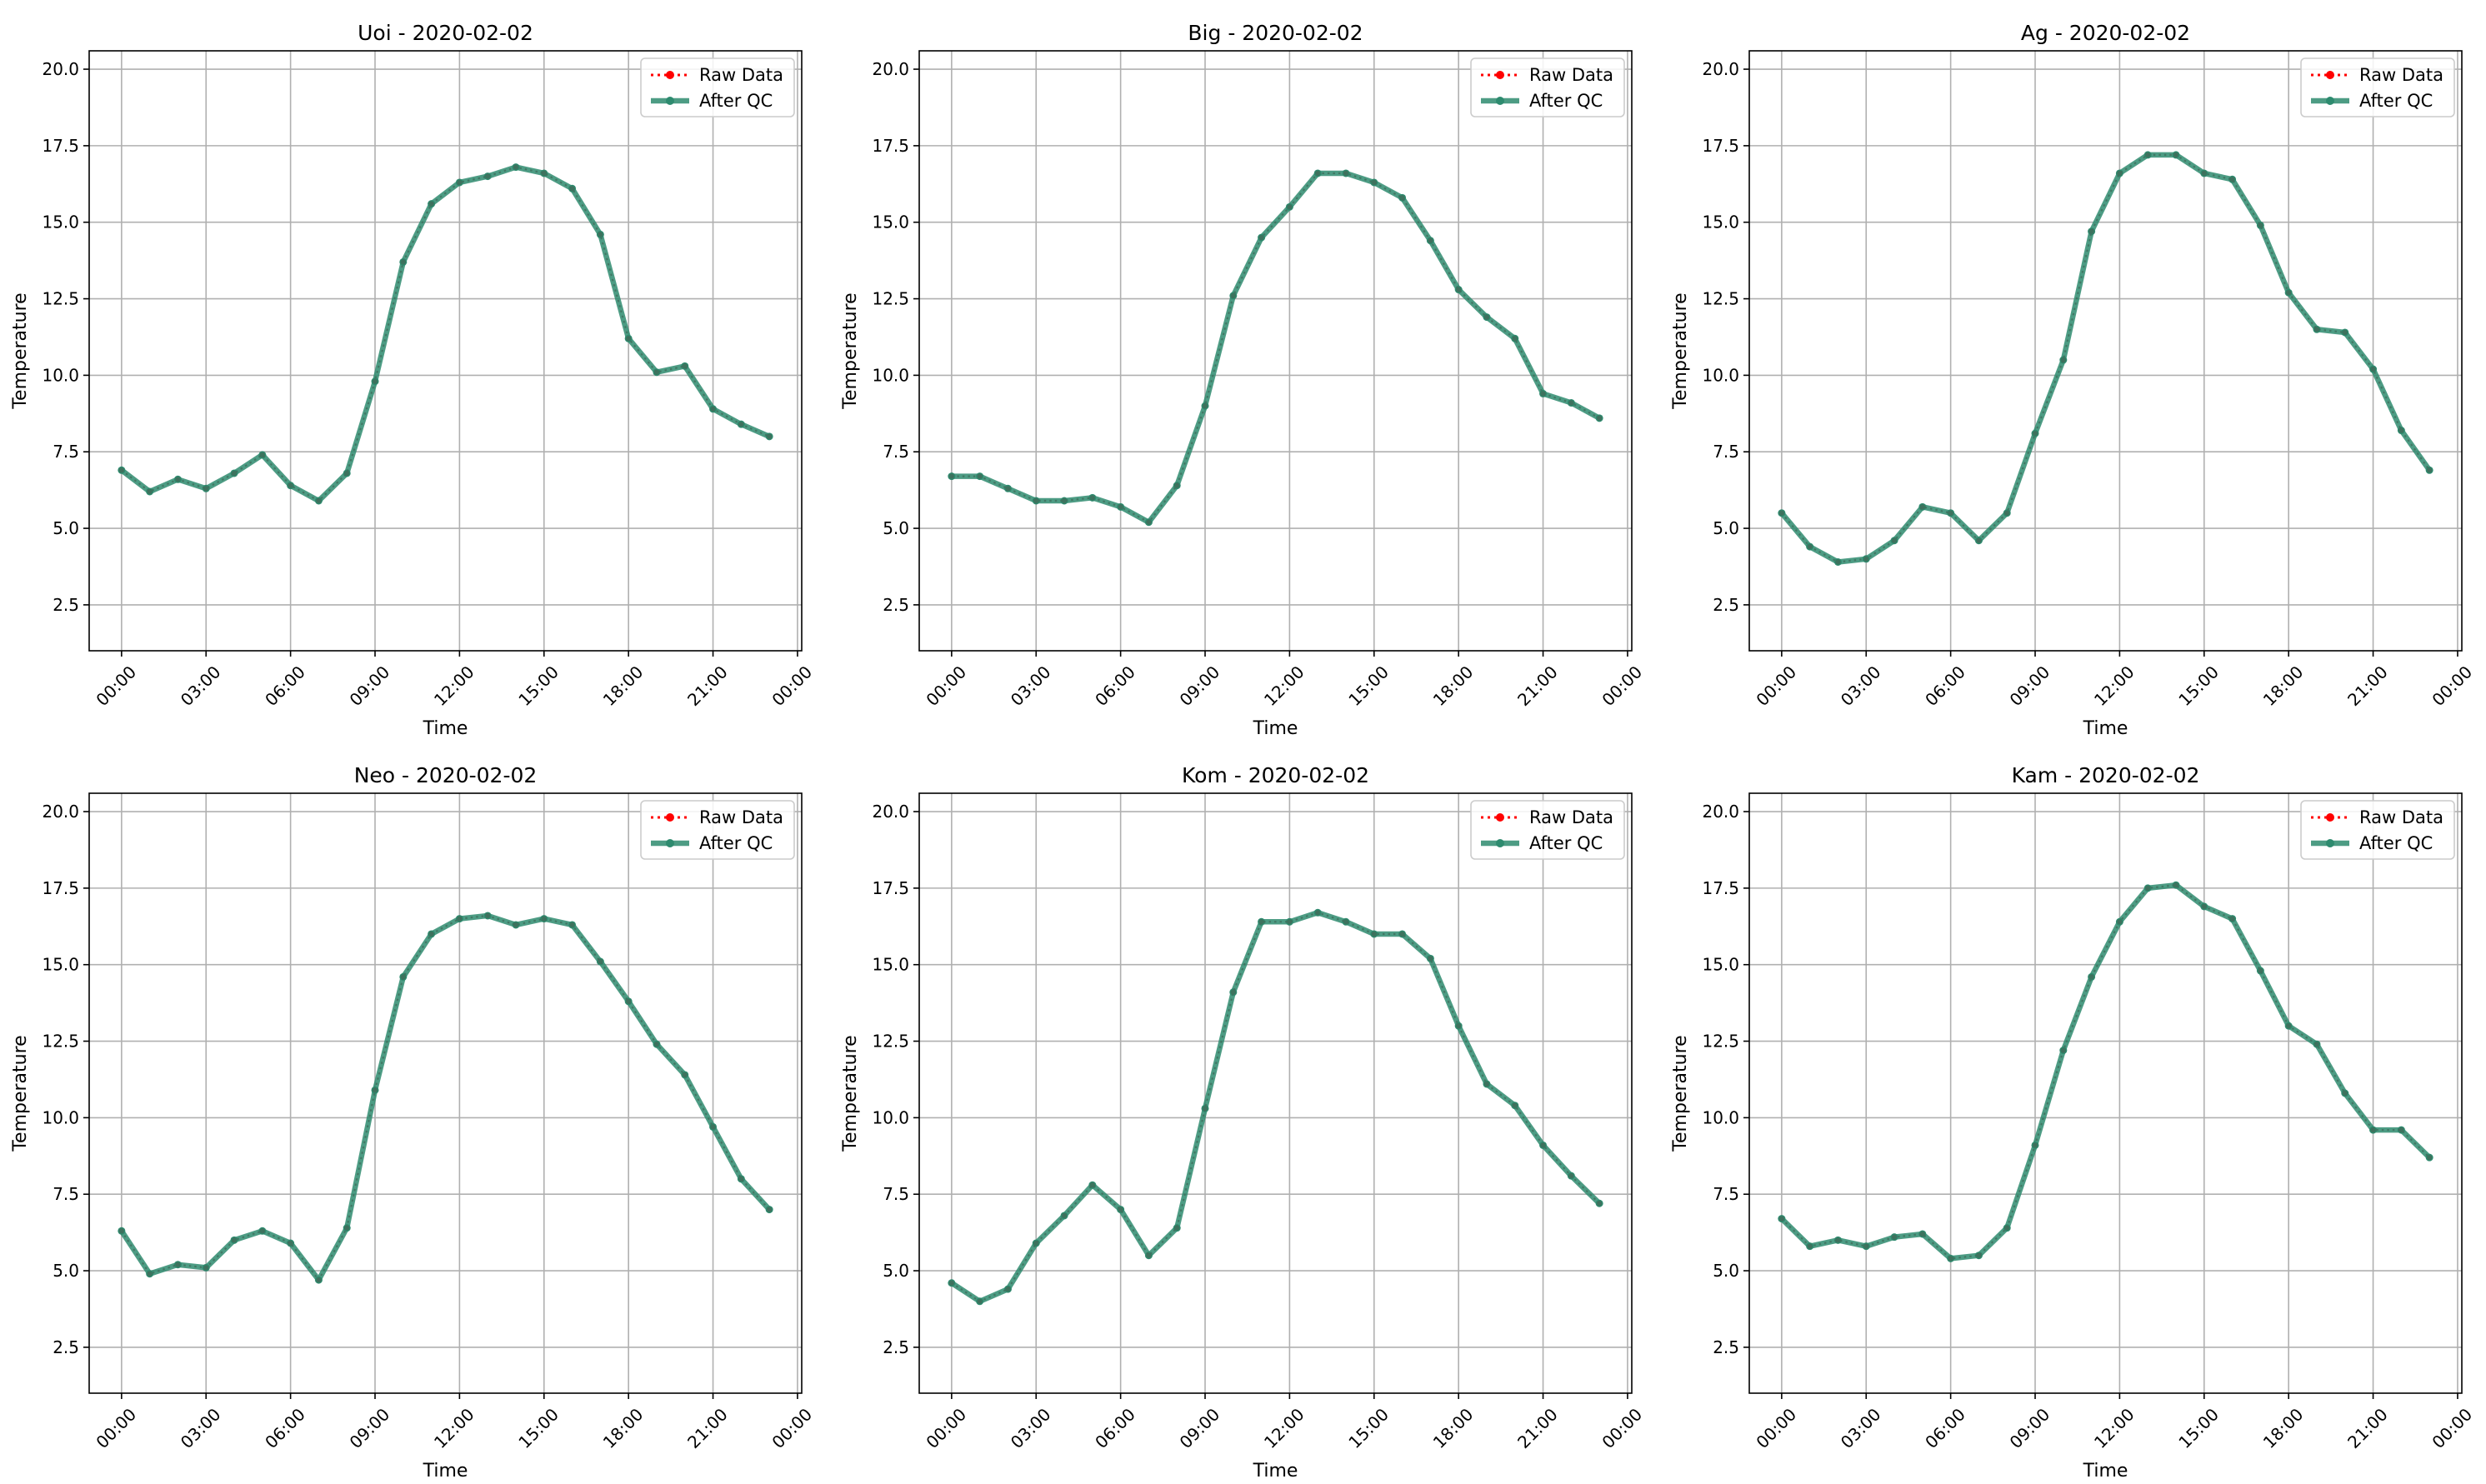 This screenshot has width=2486, height=1484. I want to click on chart-title: Kam - 2020-02-02, so click(2106, 775).